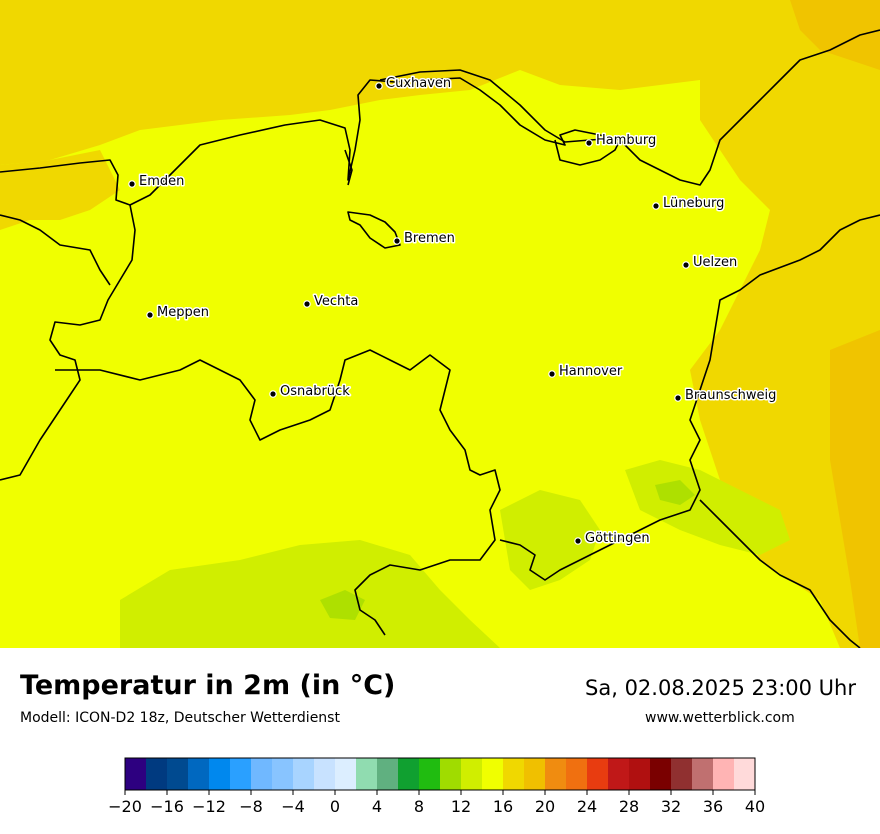 The width and height of the screenshot is (880, 834). What do you see at coordinates (293, 806) in the screenshot?
I see `legend-tick-label: −4` at bounding box center [293, 806].